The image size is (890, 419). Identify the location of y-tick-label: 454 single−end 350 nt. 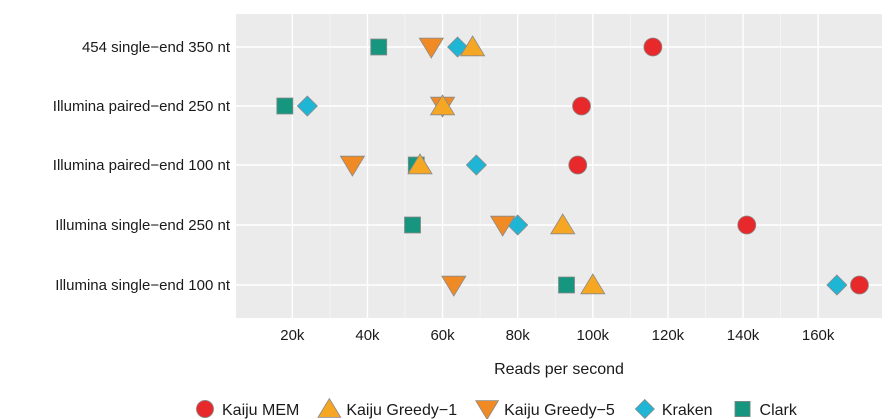
(156, 47).